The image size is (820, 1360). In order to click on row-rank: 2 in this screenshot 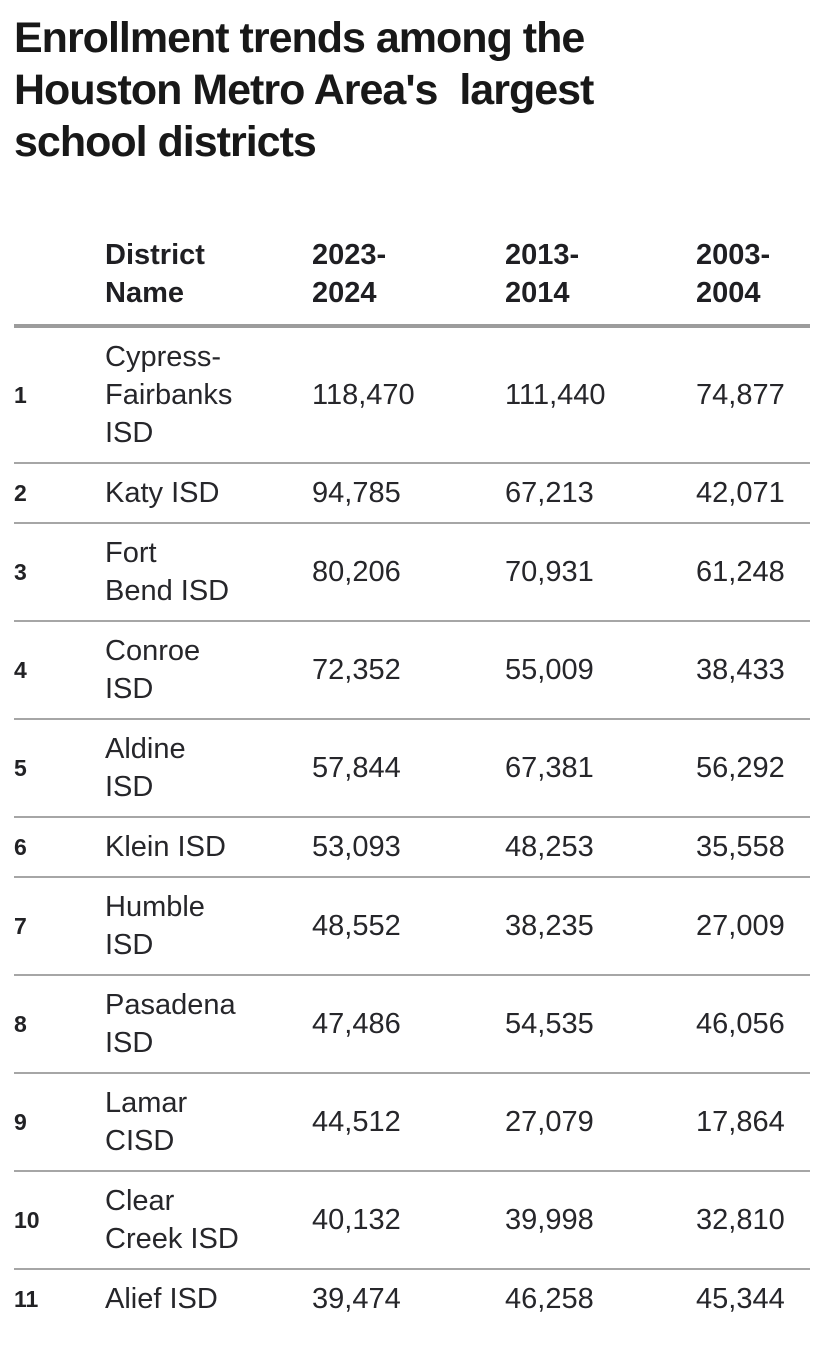, I will do `click(59, 492)`.